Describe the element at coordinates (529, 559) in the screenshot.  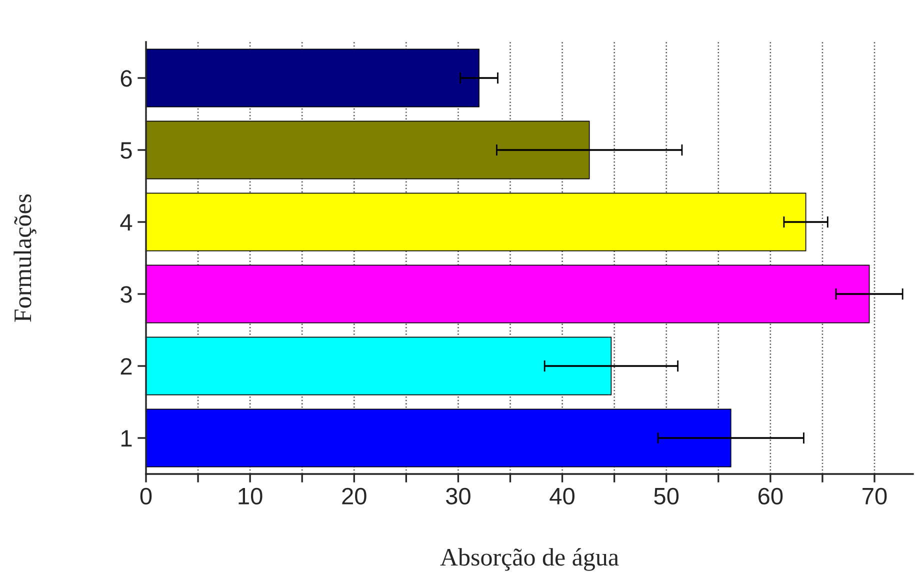
I see `x-axis-title: Absorção de água` at that location.